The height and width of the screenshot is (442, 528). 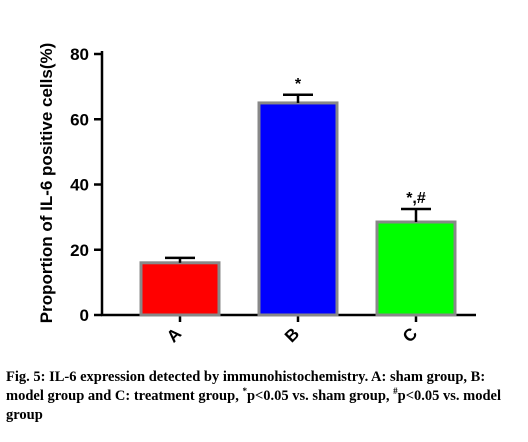 What do you see at coordinates (410, 335) in the screenshot?
I see `x-tick-label-C: C` at bounding box center [410, 335].